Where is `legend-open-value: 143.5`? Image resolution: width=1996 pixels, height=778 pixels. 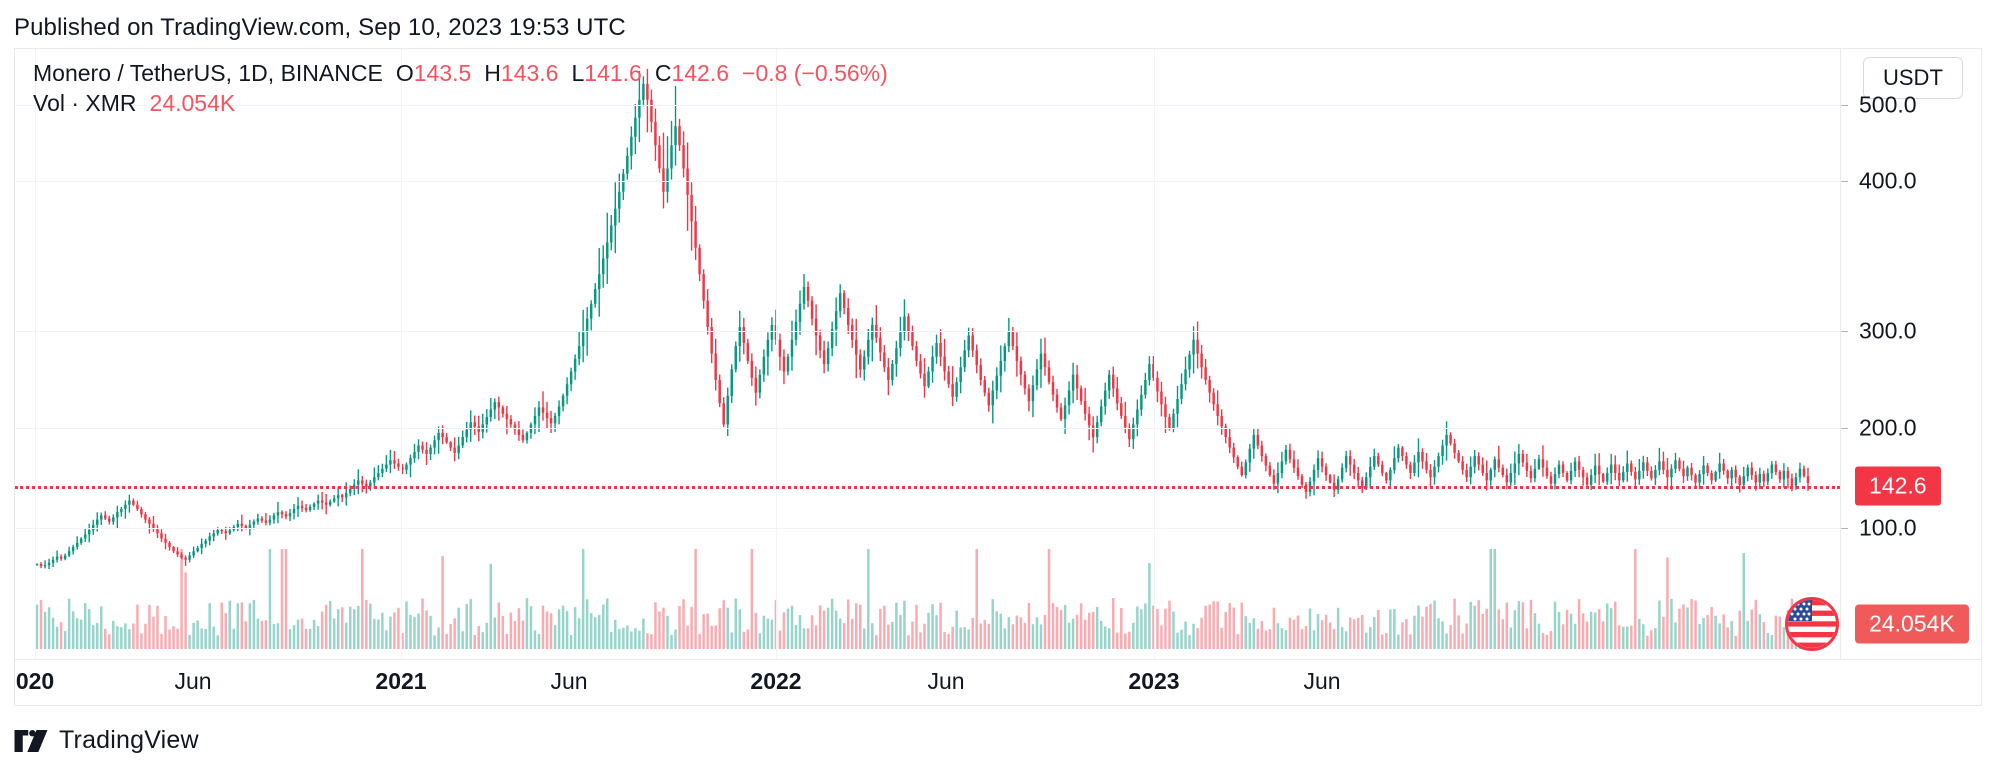
legend-open-value: 143.5 is located at coordinates (442, 73).